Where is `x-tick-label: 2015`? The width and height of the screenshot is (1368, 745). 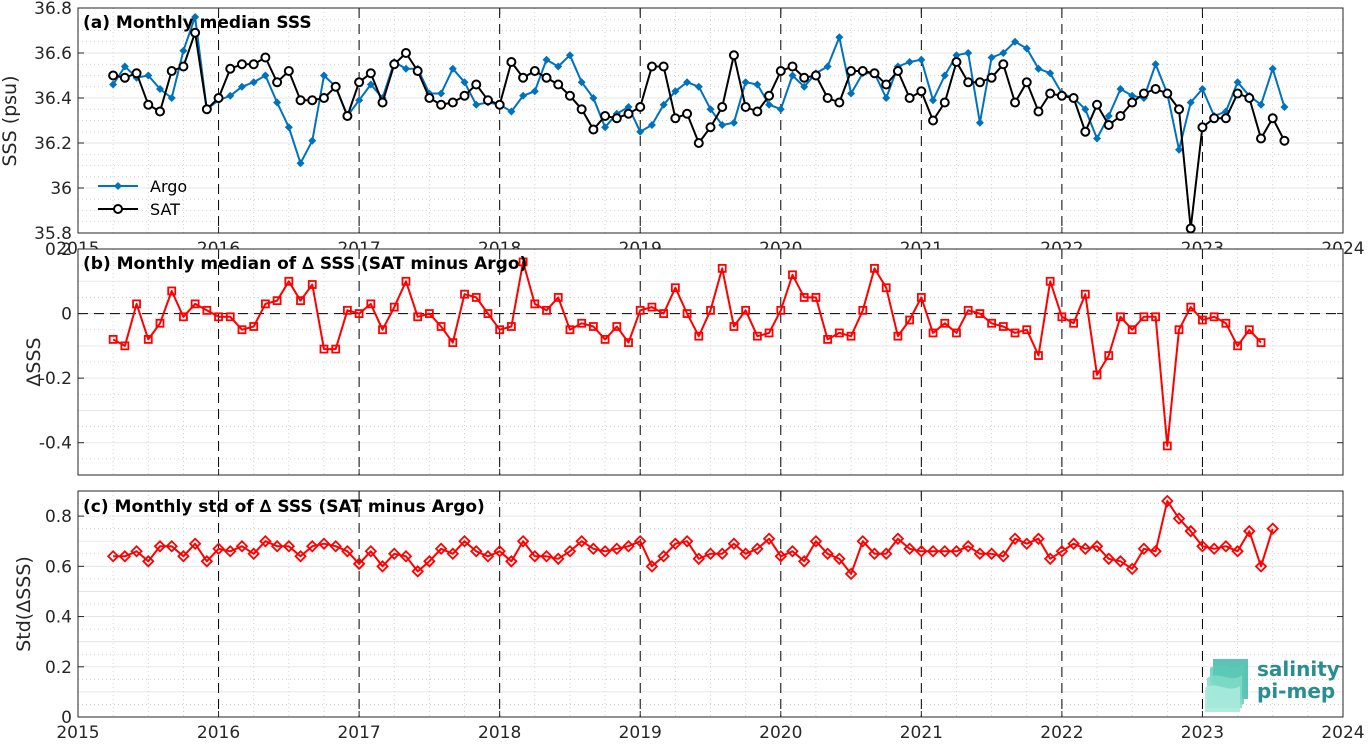 x-tick-label: 2015 is located at coordinates (77, 733).